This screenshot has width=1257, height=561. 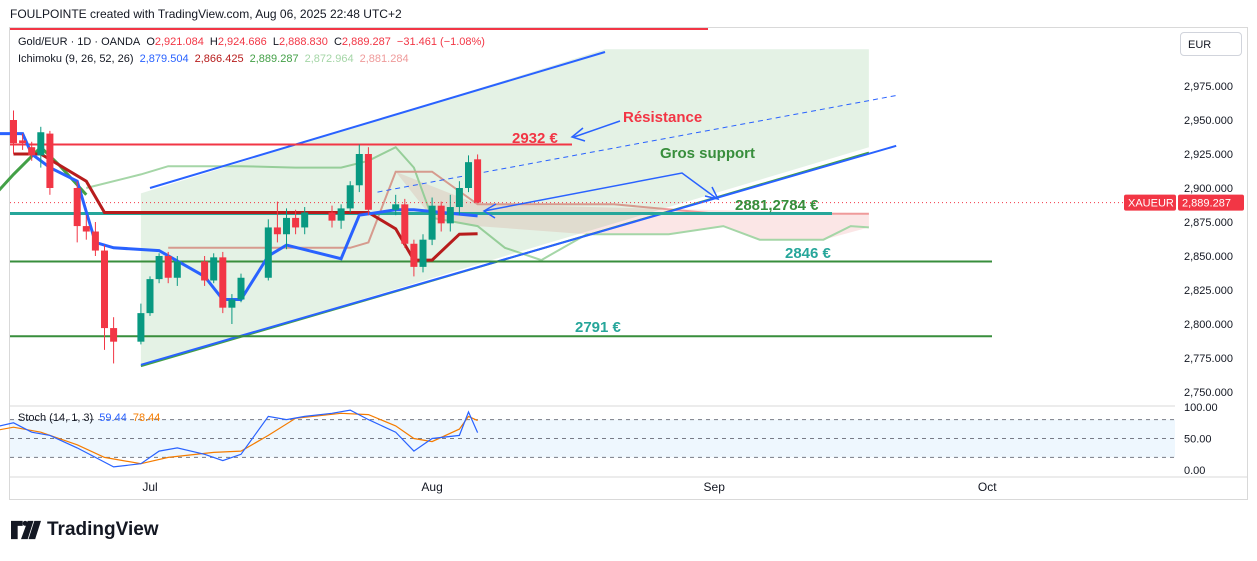 I want to click on stoch-tick-label: 0.00, so click(x=1194, y=471).